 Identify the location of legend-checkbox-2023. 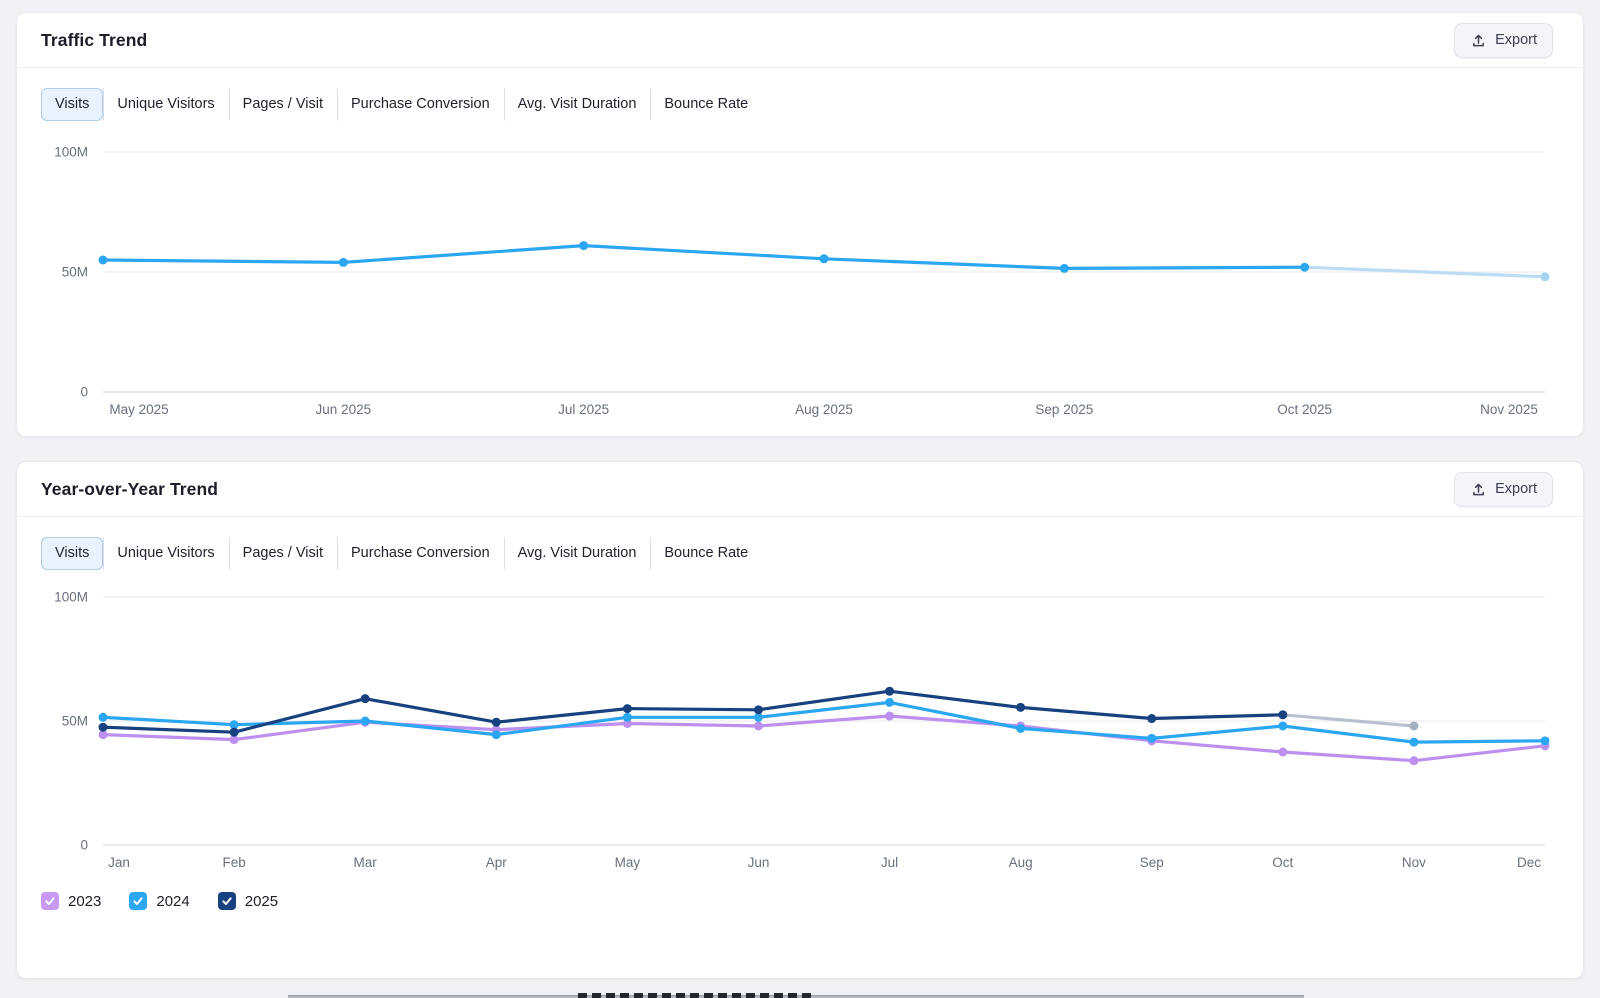
(50, 901).